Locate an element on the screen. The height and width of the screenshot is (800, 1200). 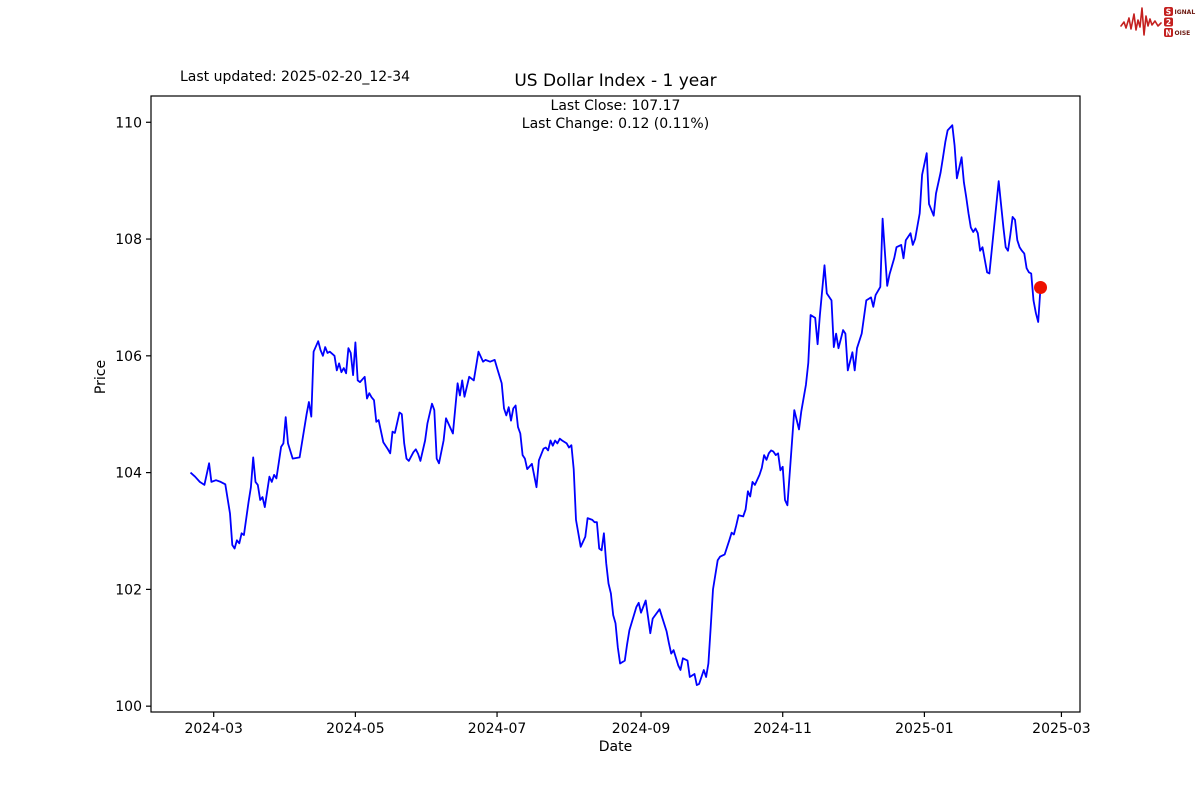
x-axis-label: Date is located at coordinates (615, 747).